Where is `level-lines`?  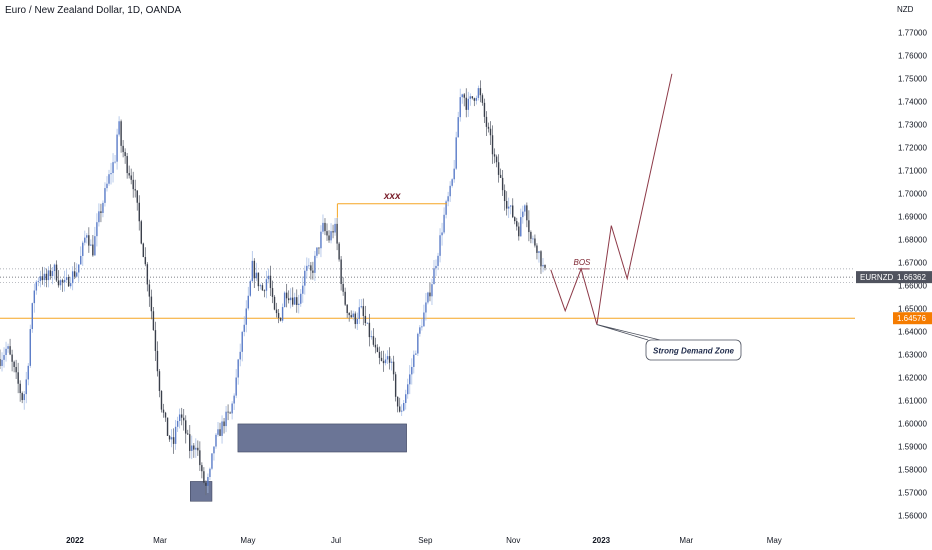 level-lines is located at coordinates (427, 293).